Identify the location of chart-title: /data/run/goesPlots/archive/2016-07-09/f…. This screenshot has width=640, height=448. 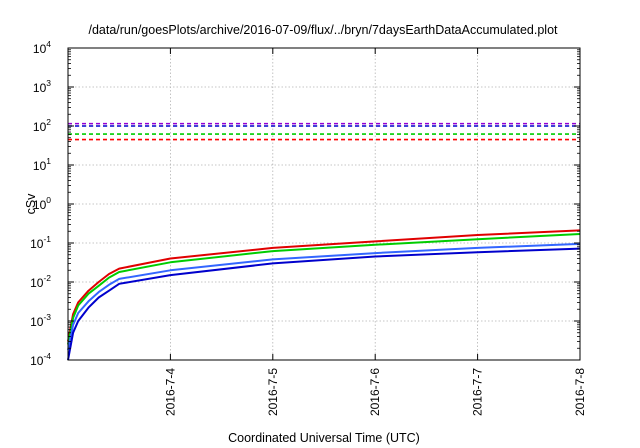
(323, 30).